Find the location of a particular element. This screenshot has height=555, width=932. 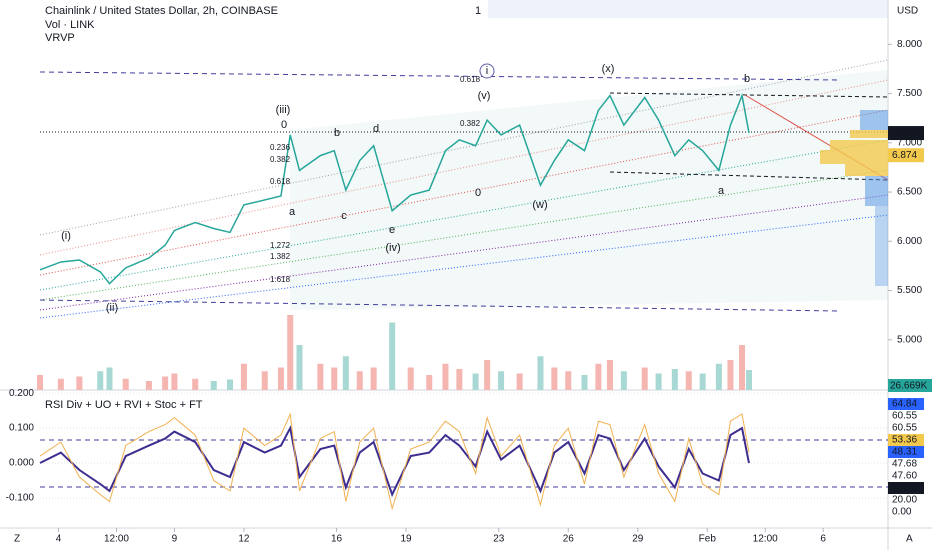

annotation: 0.618 is located at coordinates (470, 79).